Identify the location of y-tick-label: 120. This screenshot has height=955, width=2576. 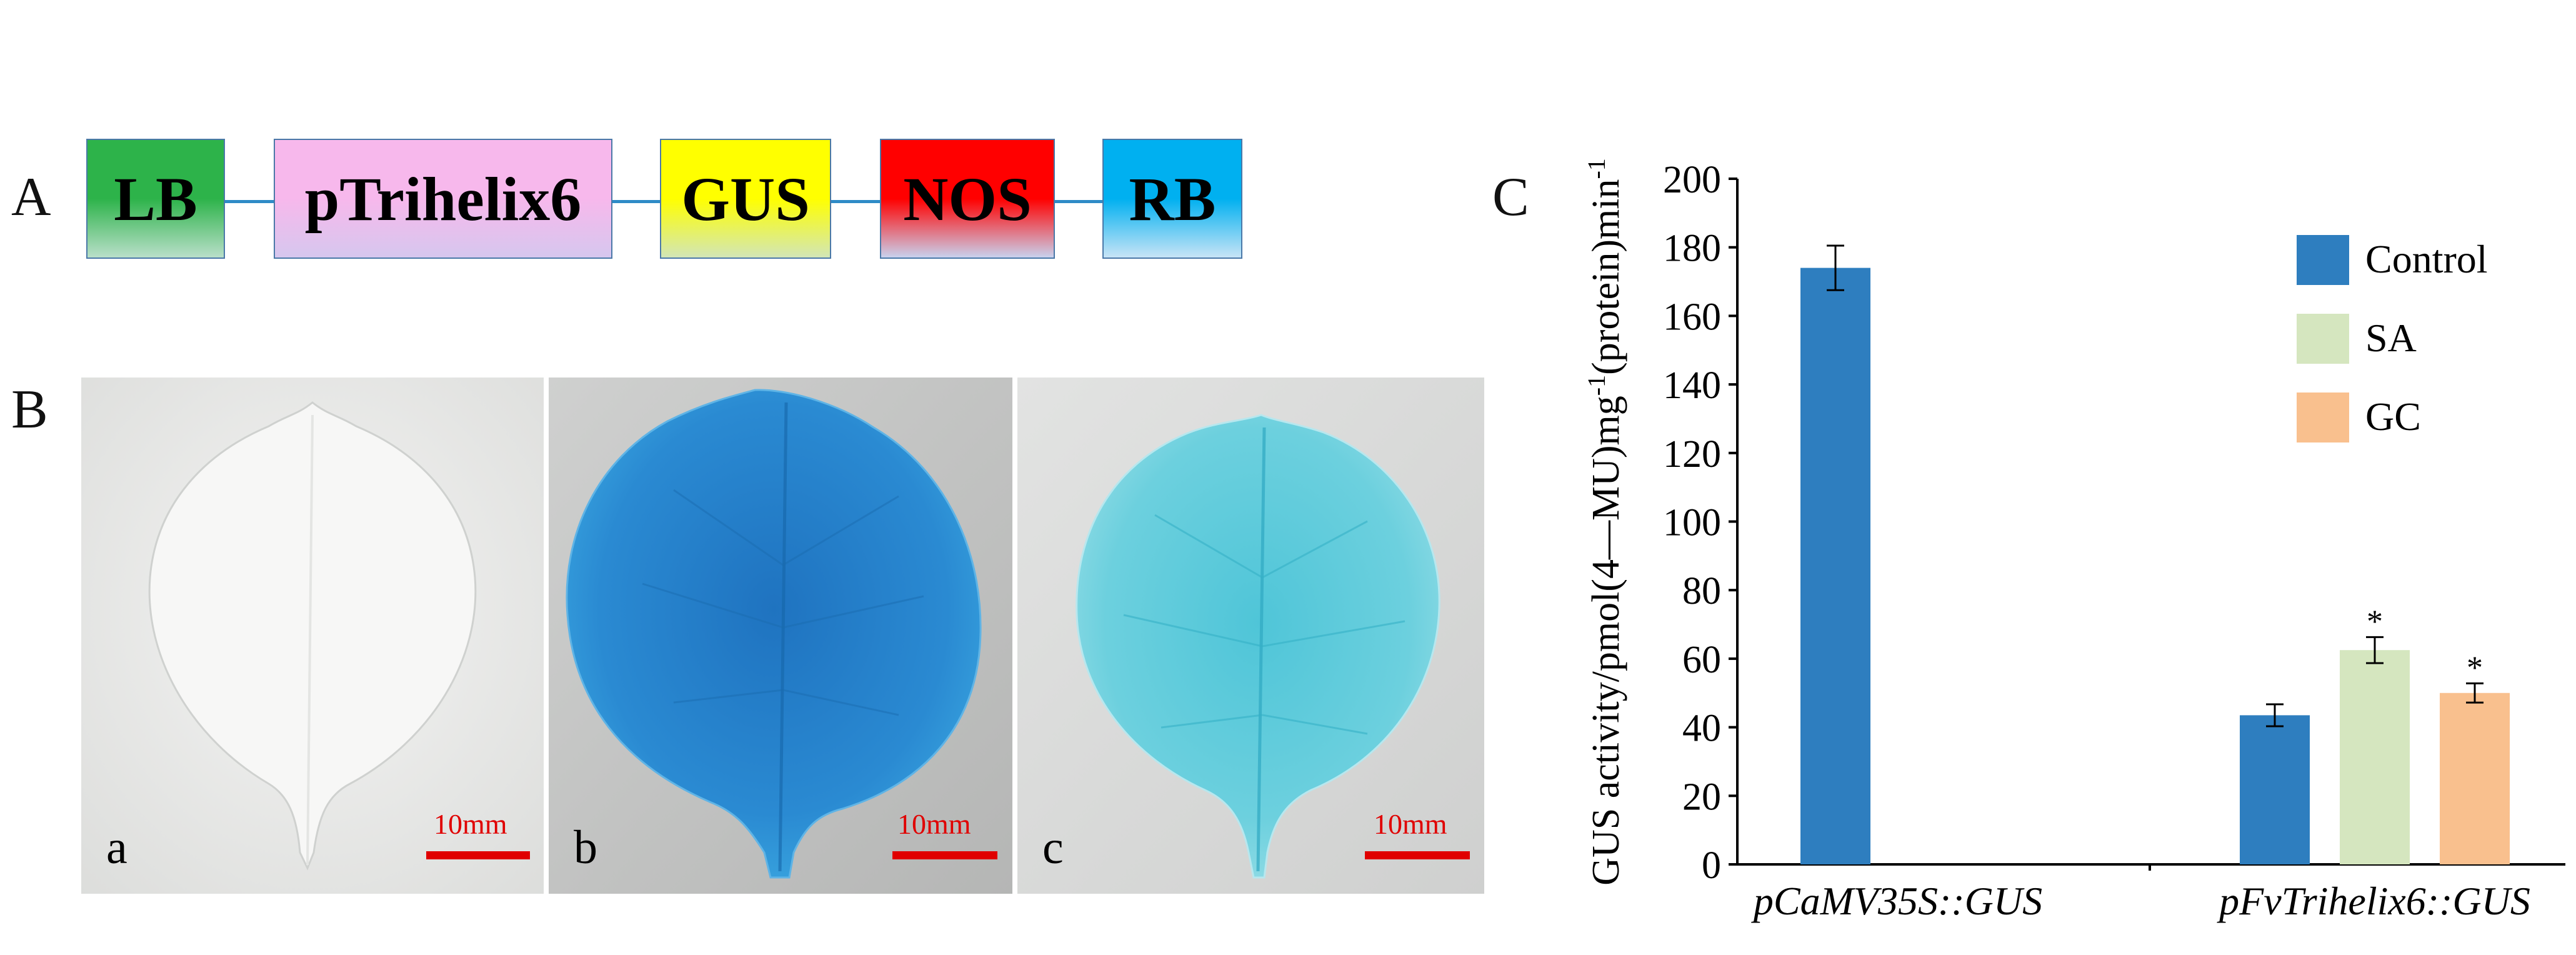
(1692, 454).